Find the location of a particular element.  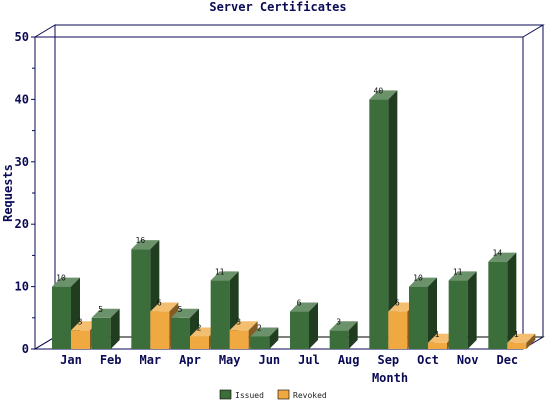

bar-issued-dec-side is located at coordinates (512, 300).